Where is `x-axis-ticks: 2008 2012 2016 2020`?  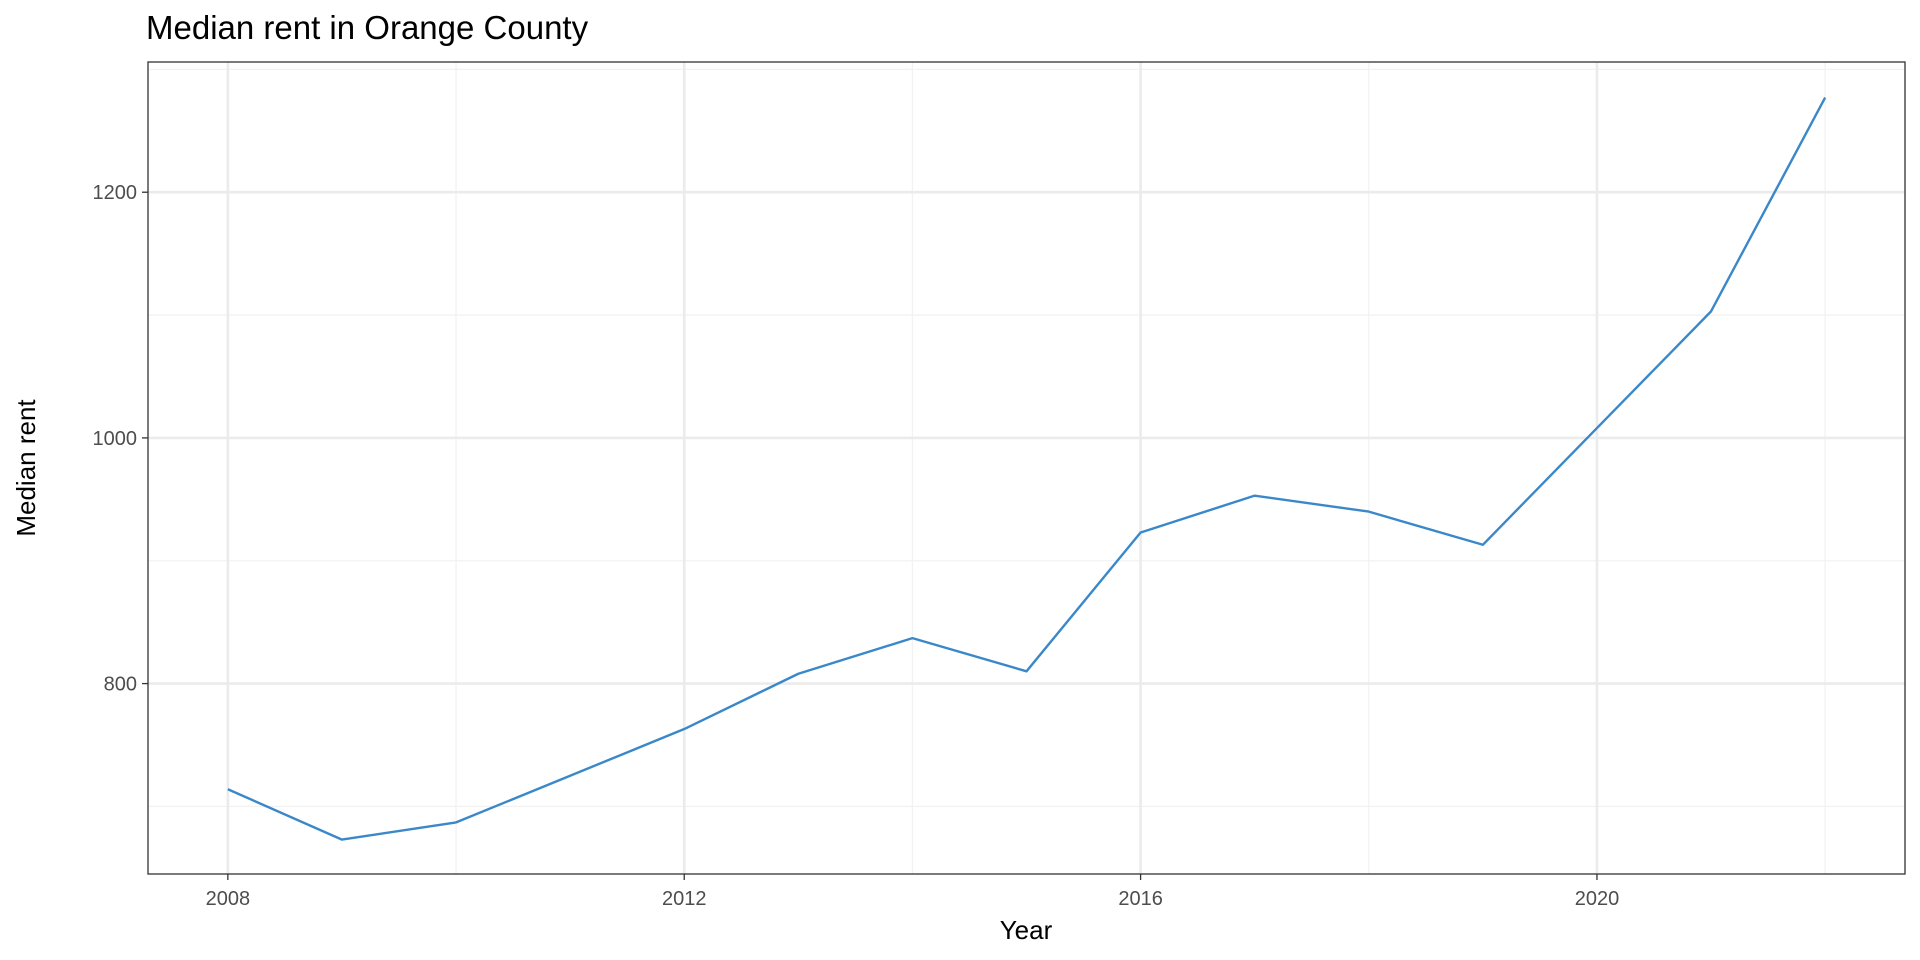
x-axis-ticks: 2008 2012 2016 2020 is located at coordinates (913, 892).